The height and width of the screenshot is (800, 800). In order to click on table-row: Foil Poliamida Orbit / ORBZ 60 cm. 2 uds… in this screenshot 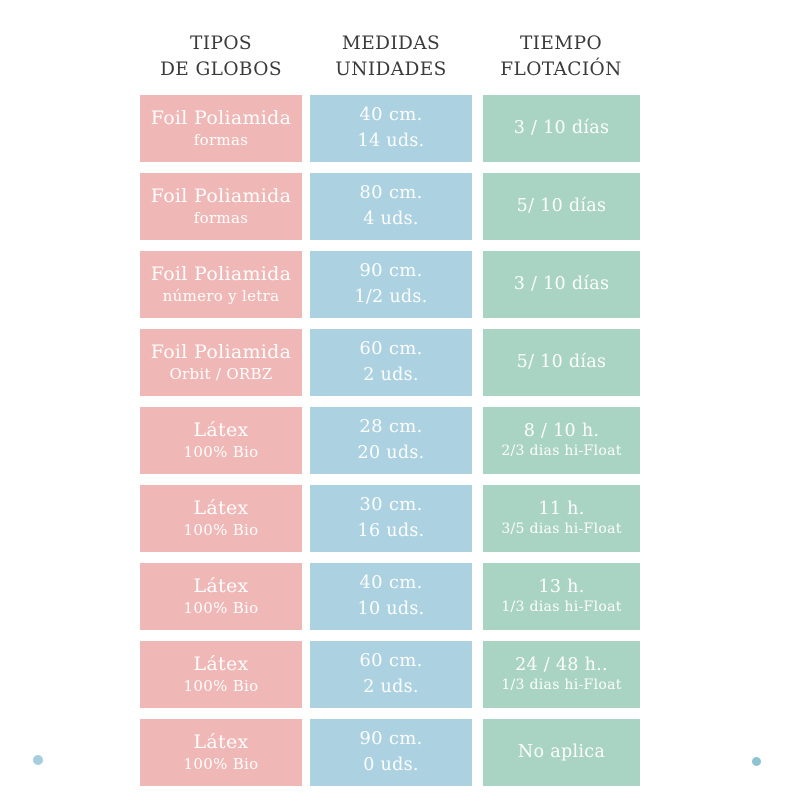, I will do `click(320, 362)`.